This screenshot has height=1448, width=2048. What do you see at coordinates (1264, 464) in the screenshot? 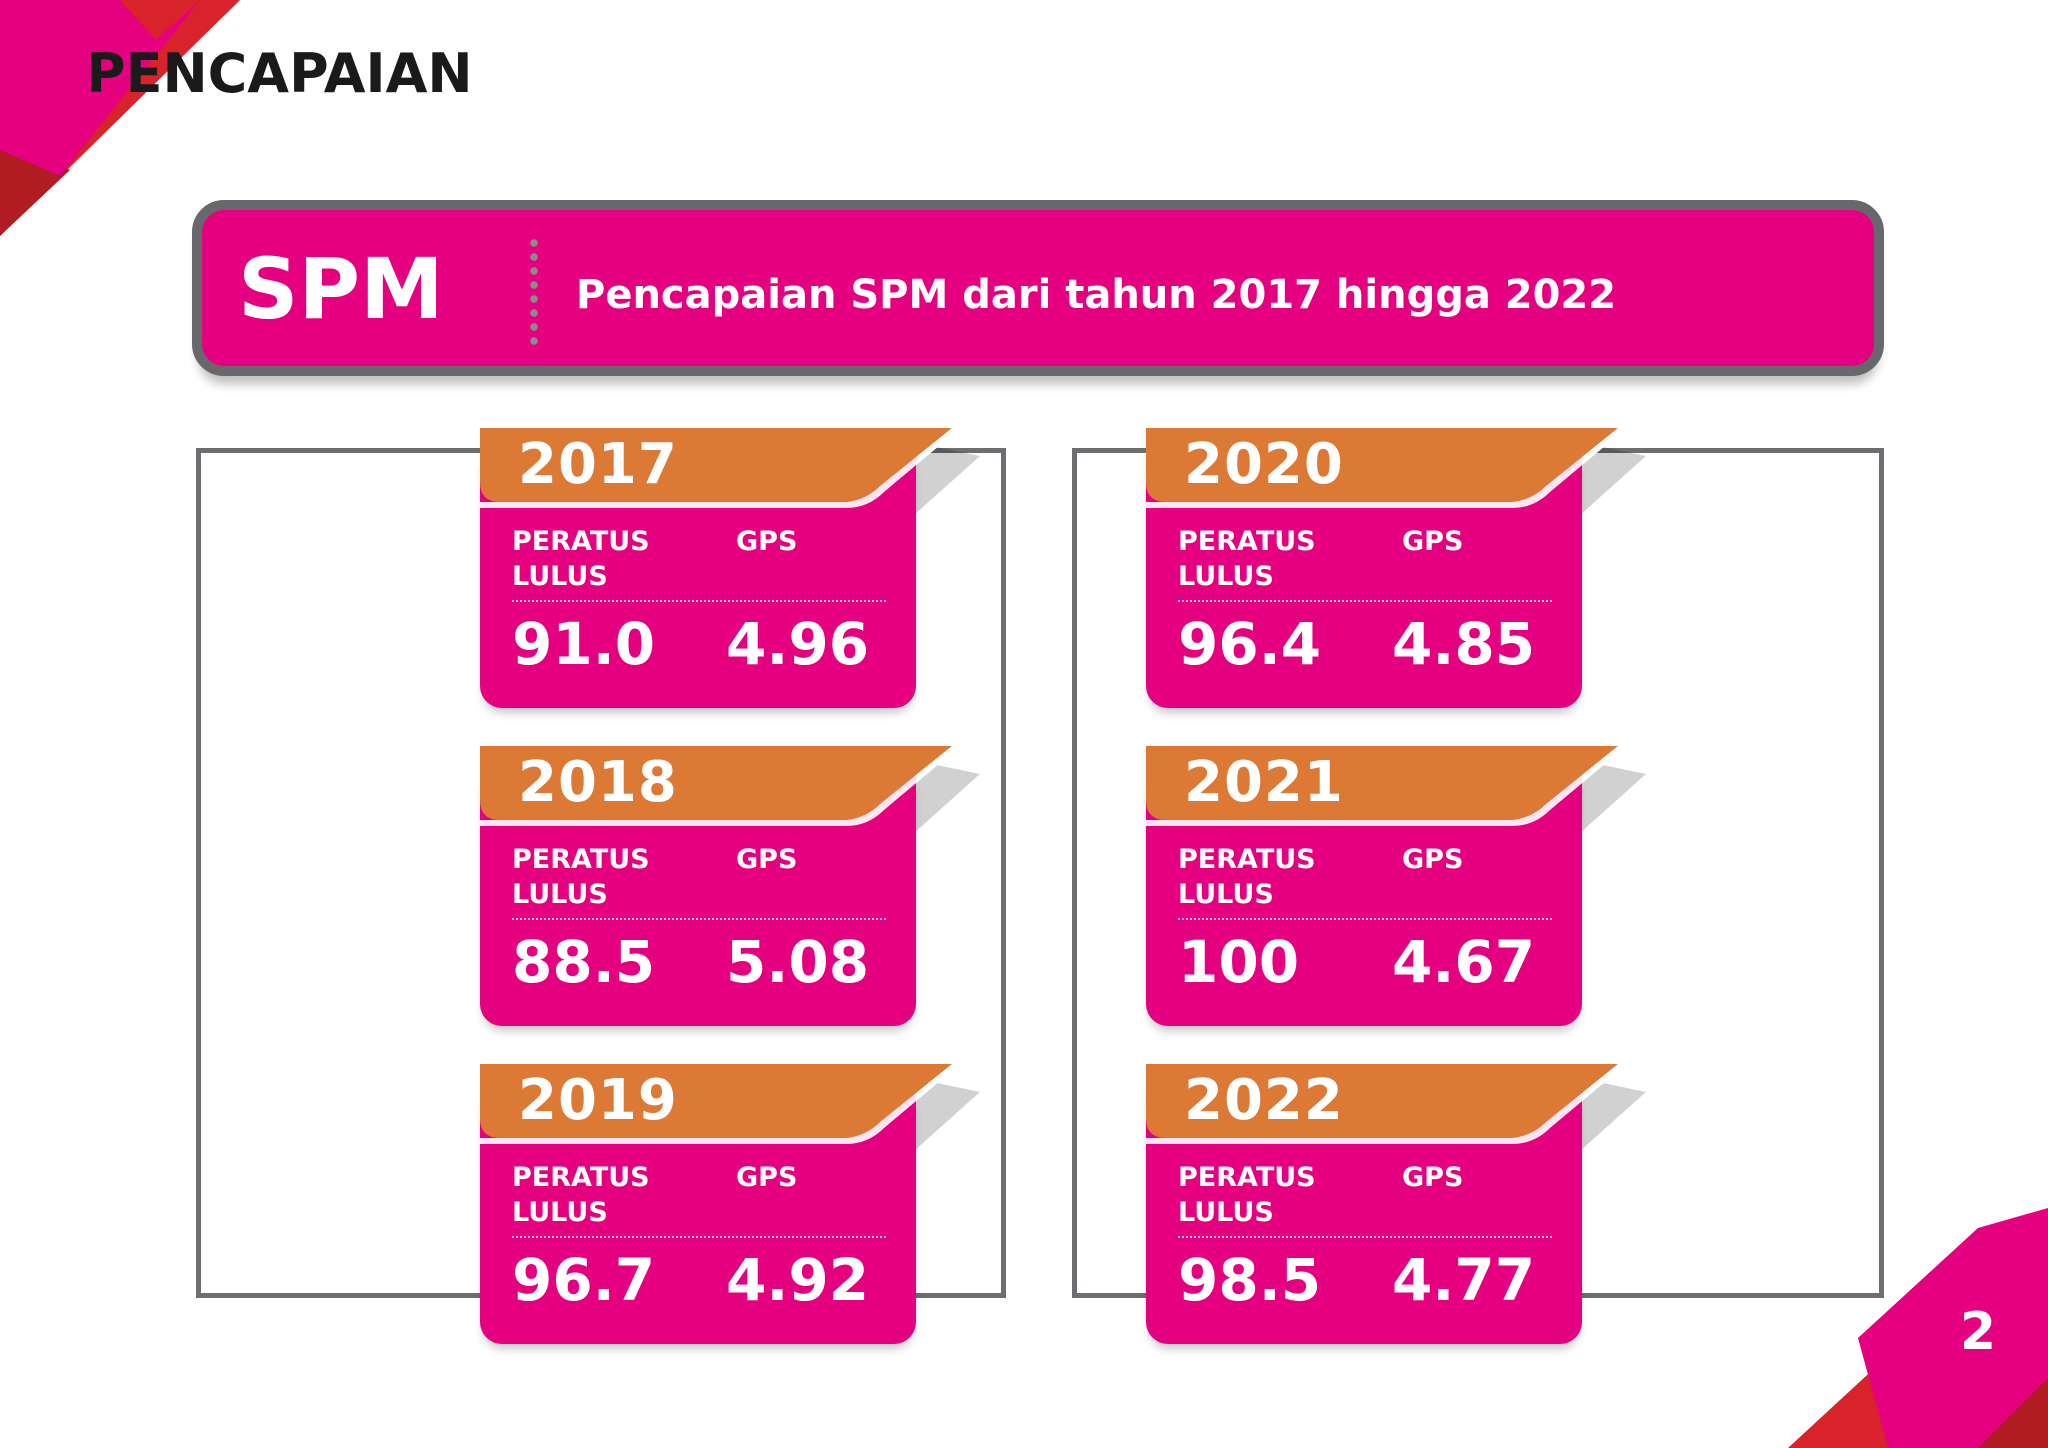
I see `card-year: 2020` at bounding box center [1264, 464].